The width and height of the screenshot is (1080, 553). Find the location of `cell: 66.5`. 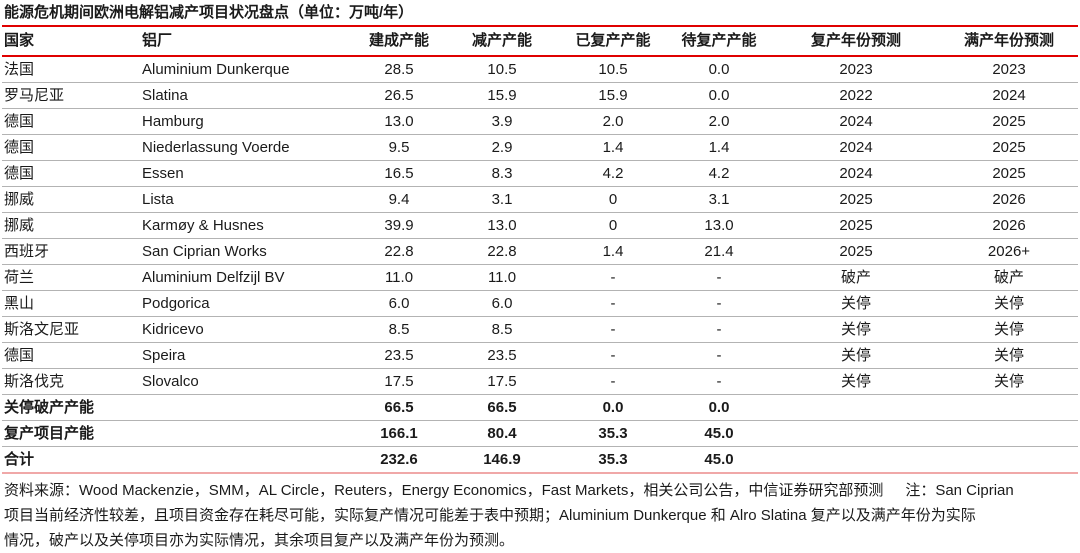

cell: 66.5 is located at coordinates (502, 407).